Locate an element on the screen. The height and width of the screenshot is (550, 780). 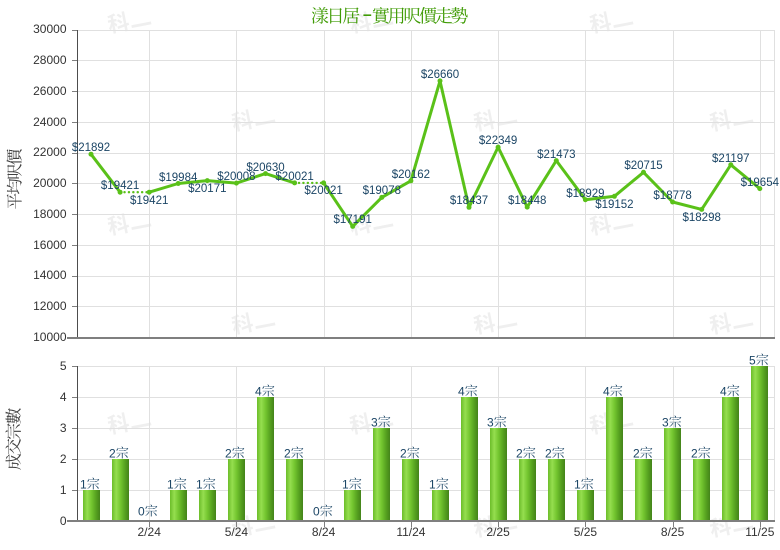
svg-text: 5 is located at coordinates (752, 360).